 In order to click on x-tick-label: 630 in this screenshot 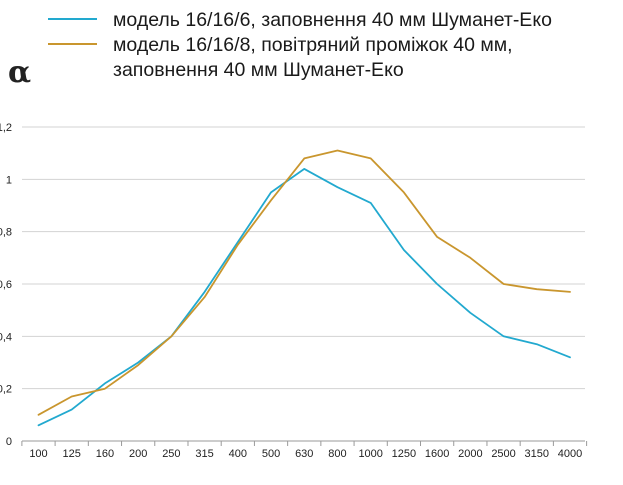, I will do `click(304, 454)`.